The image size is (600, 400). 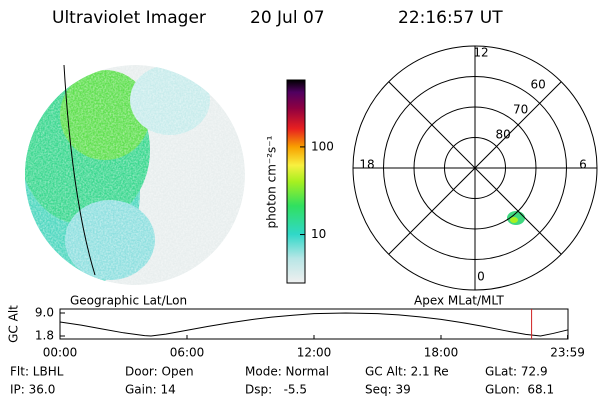 What do you see at coordinates (276, 390) in the screenshot?
I see `info-field: Dsp: -5.5` at bounding box center [276, 390].